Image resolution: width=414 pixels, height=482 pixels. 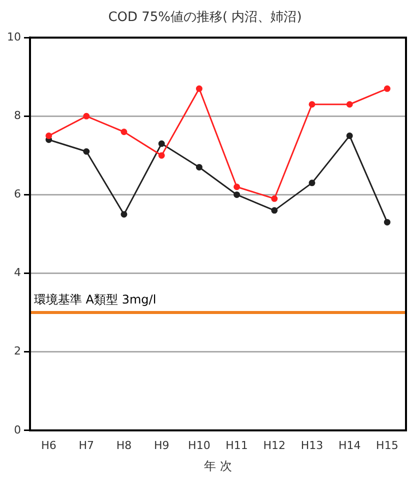 What do you see at coordinates (205, 18) in the screenshot?
I see `chart-title: COD 75%値の推移( 内沼、姉沼)` at bounding box center [205, 18].